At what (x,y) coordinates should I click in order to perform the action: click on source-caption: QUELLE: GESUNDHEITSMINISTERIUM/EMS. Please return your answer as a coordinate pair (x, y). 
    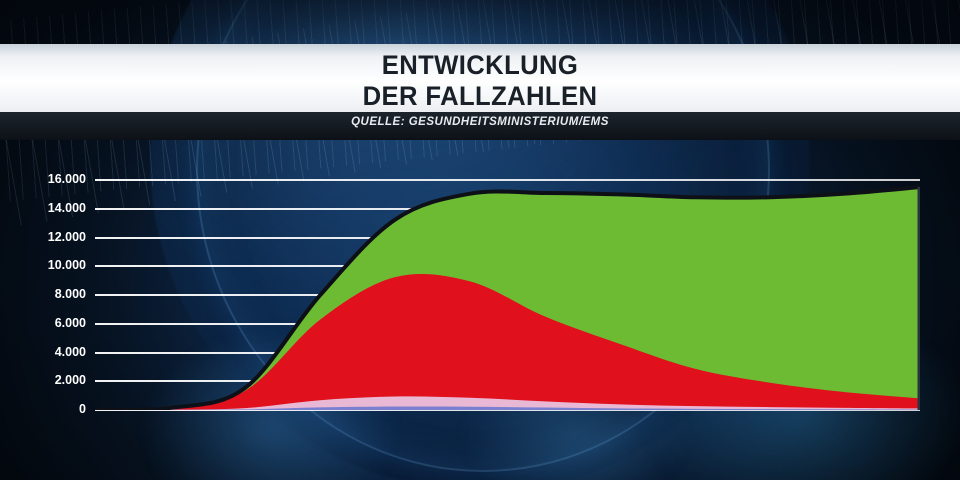
    Looking at the image, I should click on (480, 122).